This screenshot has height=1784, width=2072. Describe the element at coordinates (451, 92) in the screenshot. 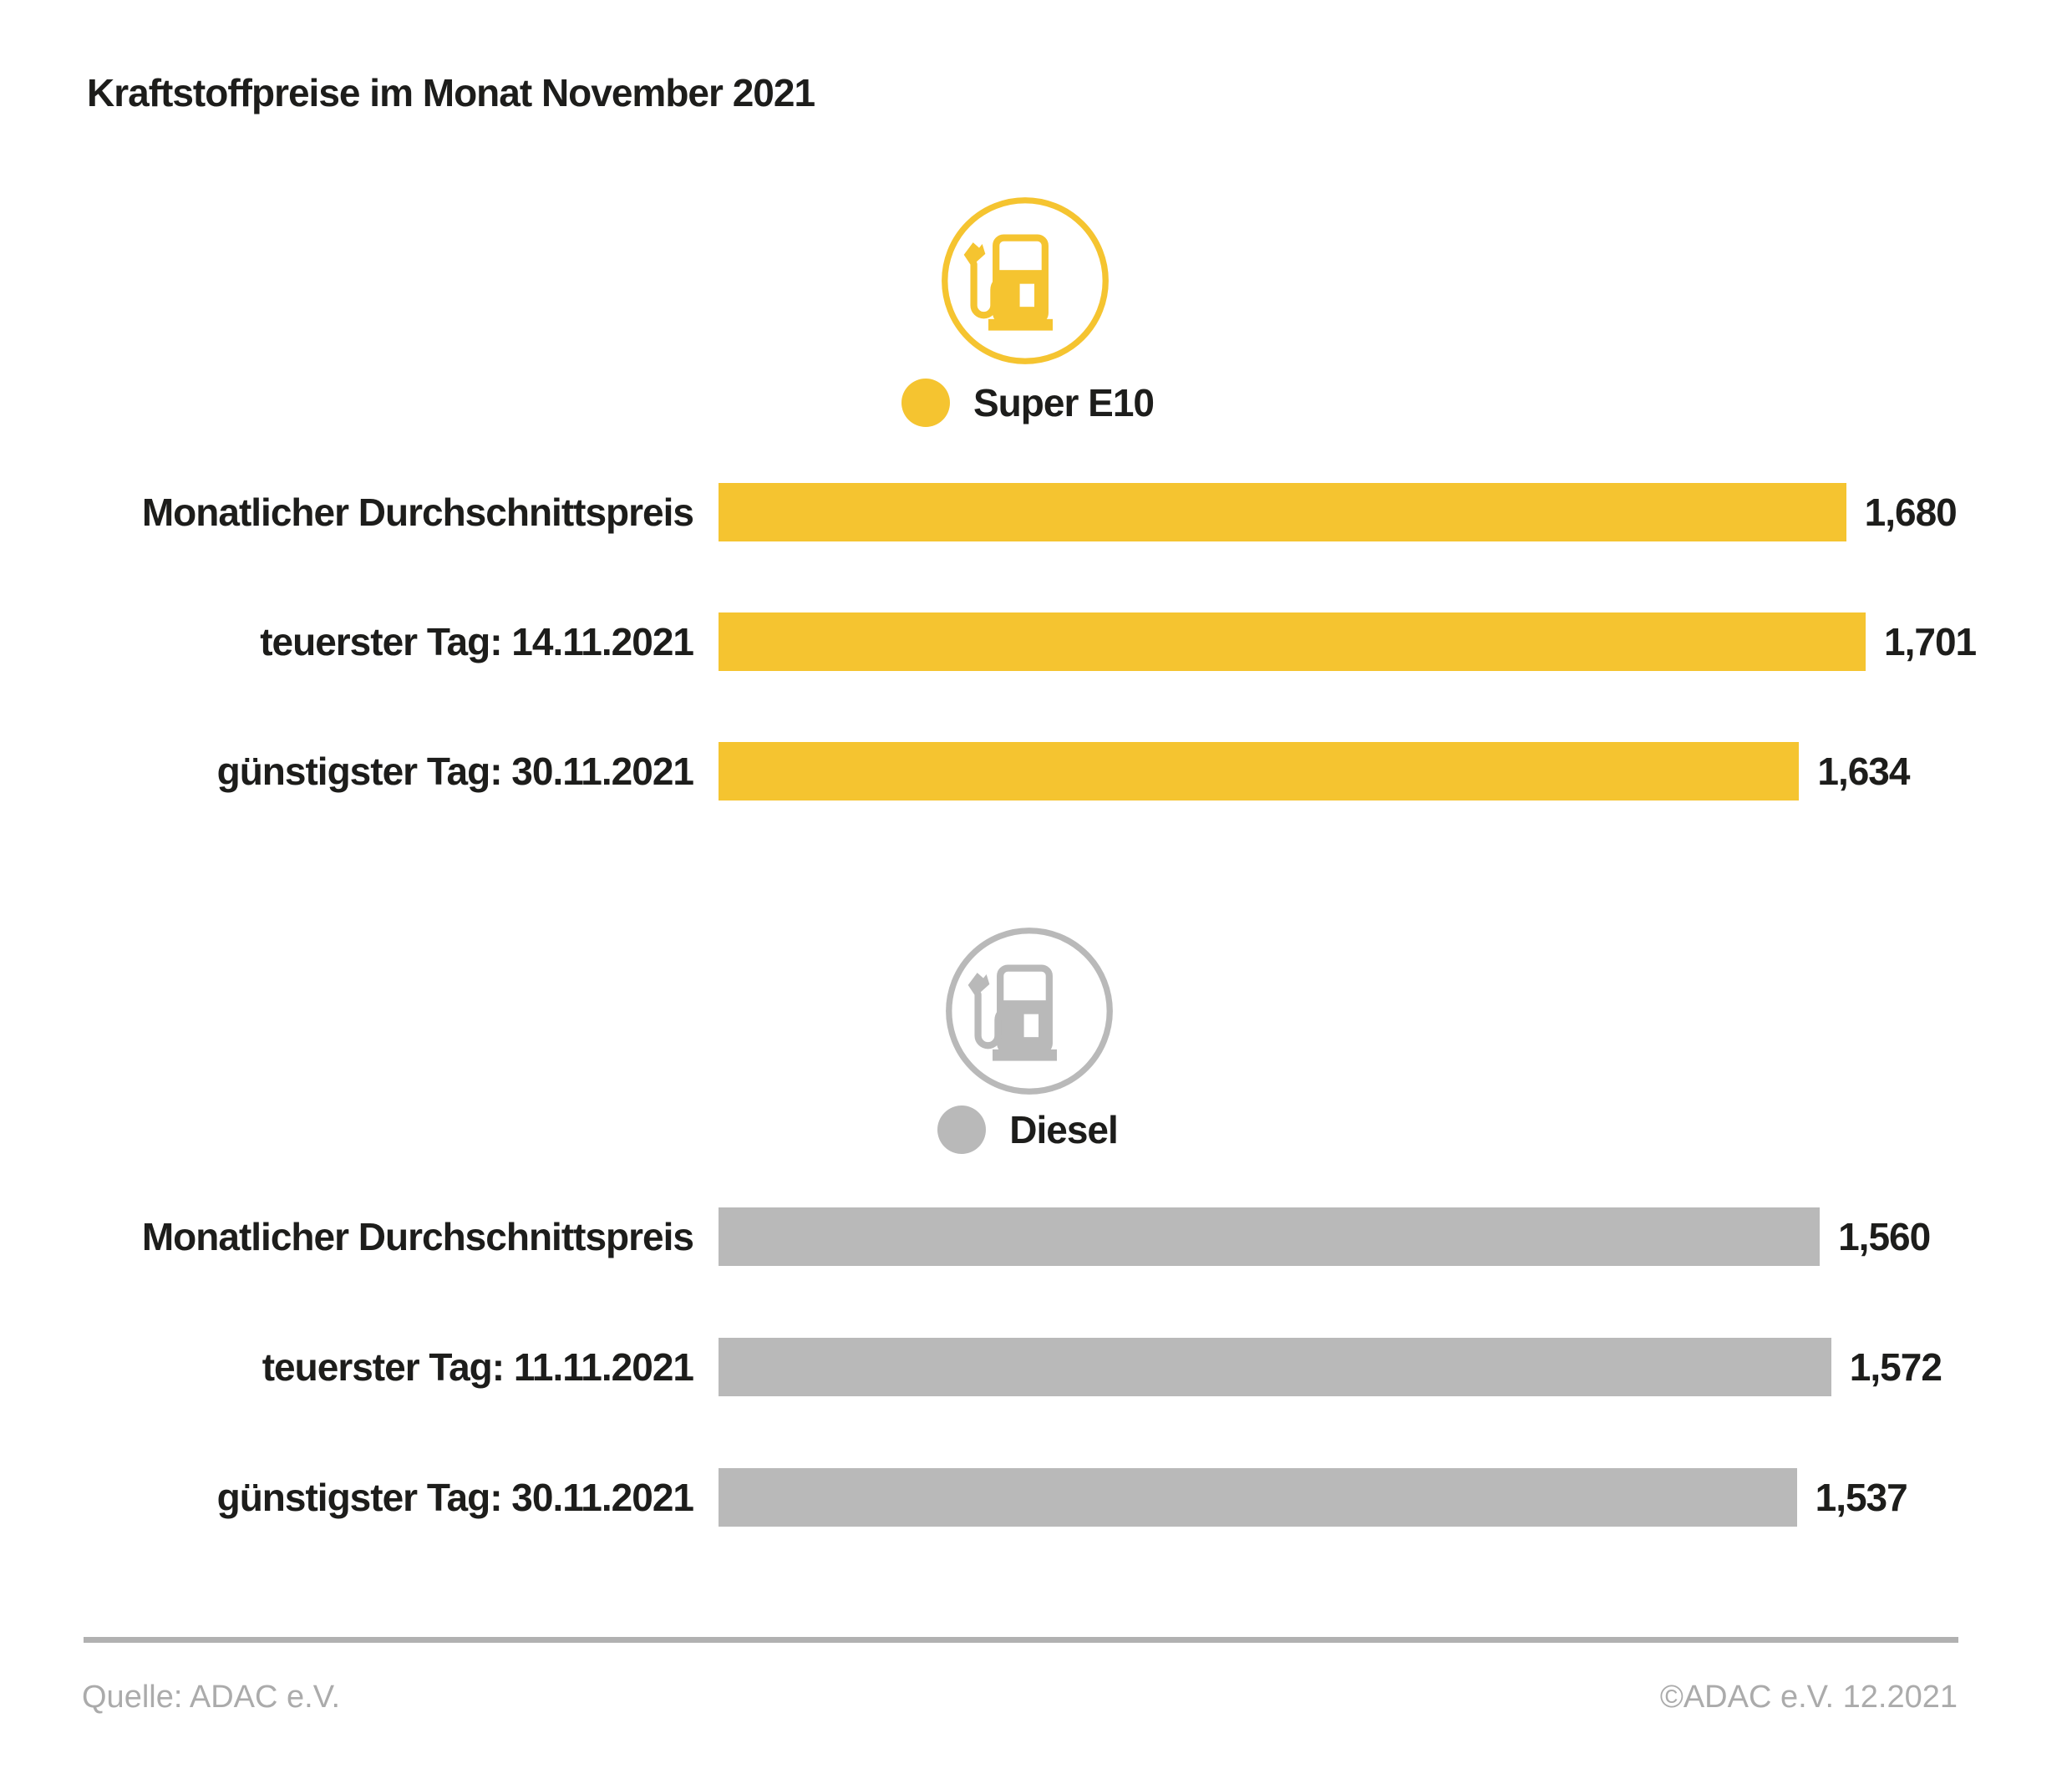

I see `page-title: Kraftstoffpreise im Monat November 2021` at that location.